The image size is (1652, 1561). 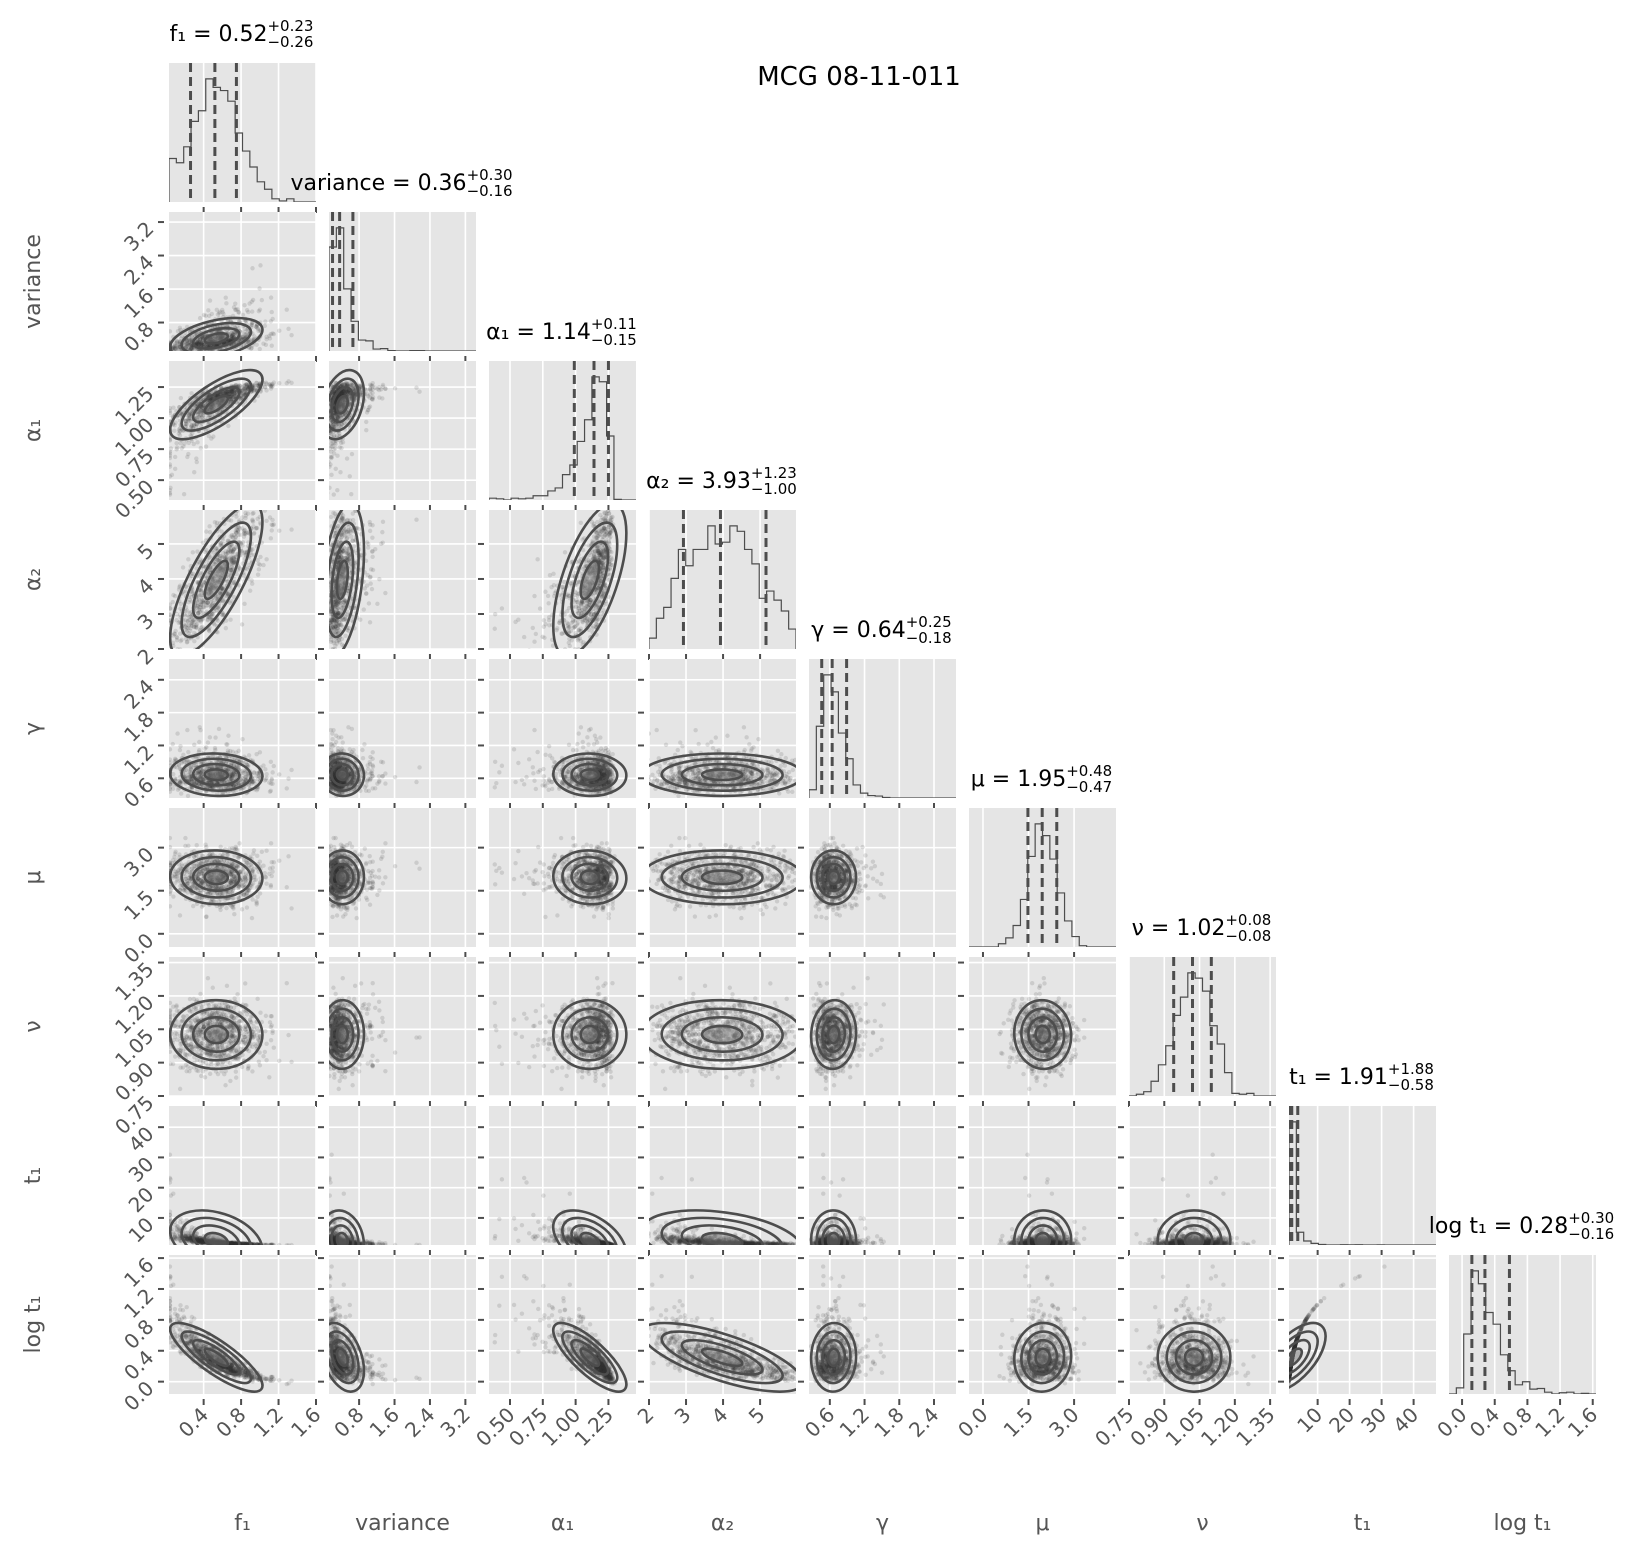 I want to click on panel-title-minus-error: −0.26, so click(x=290, y=42).